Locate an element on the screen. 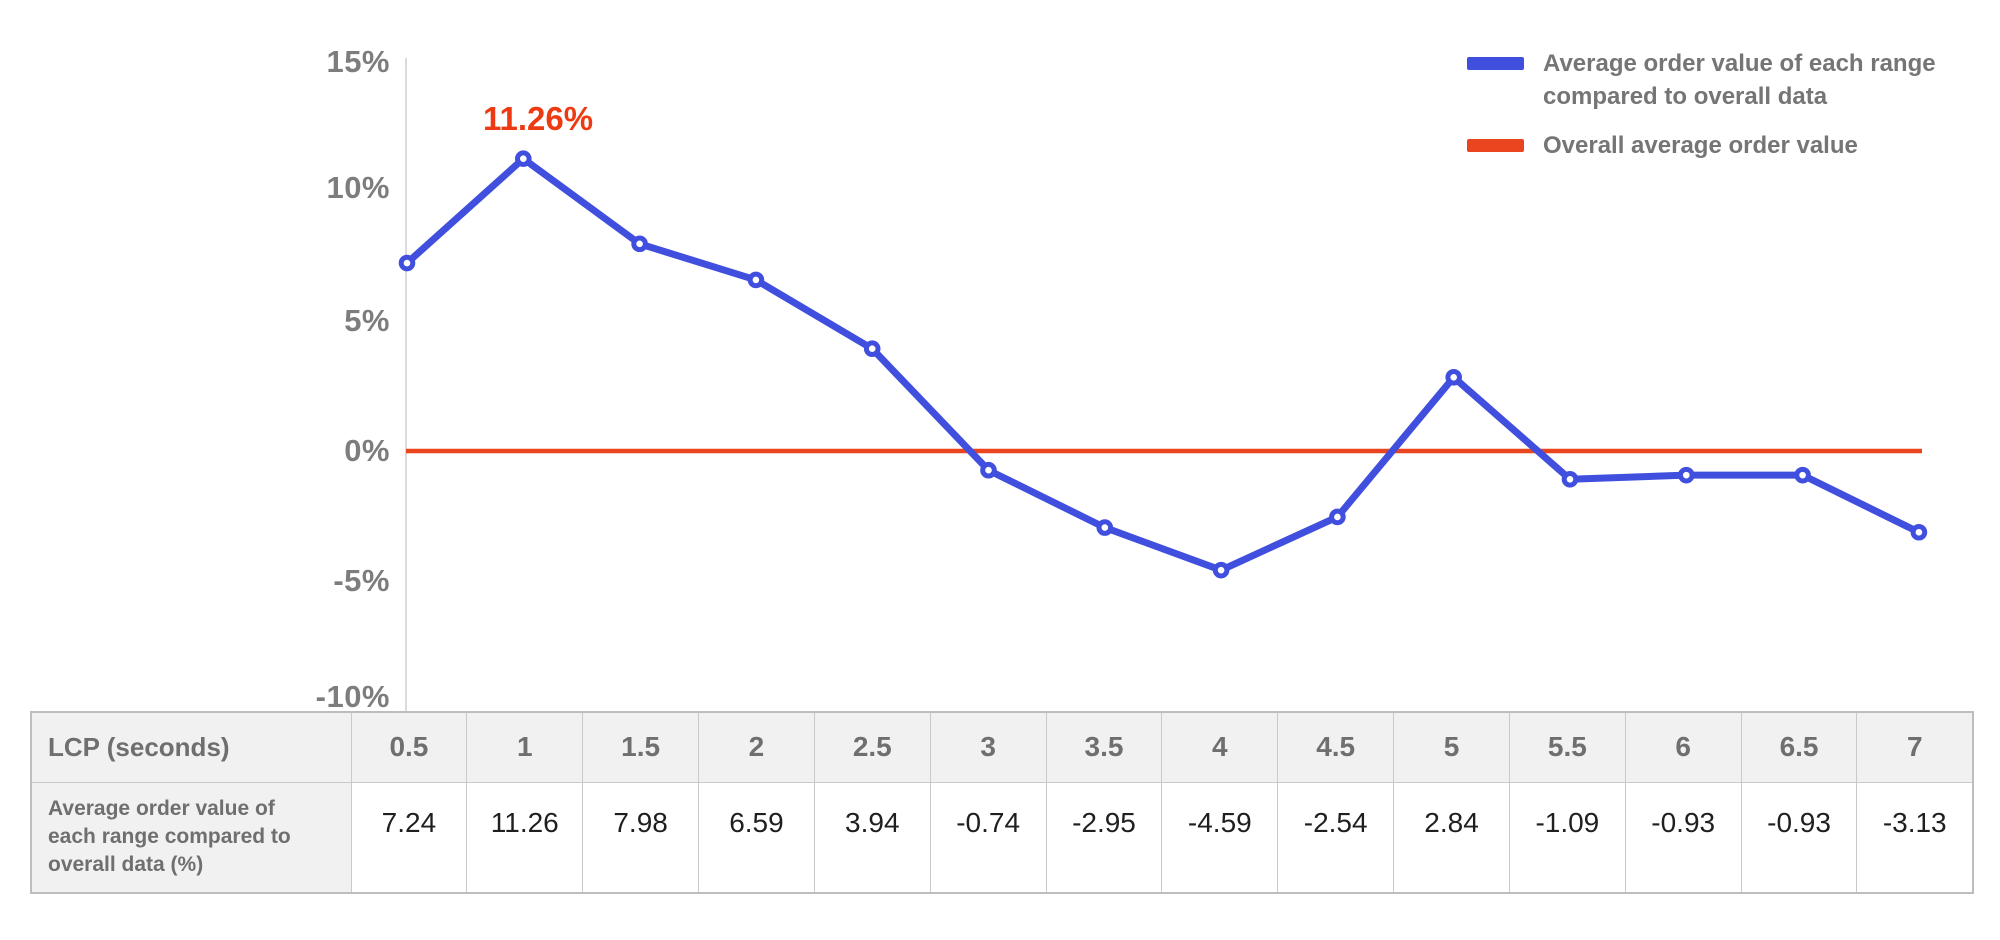  lcp-value-cell: 5.5 is located at coordinates (1567, 747).